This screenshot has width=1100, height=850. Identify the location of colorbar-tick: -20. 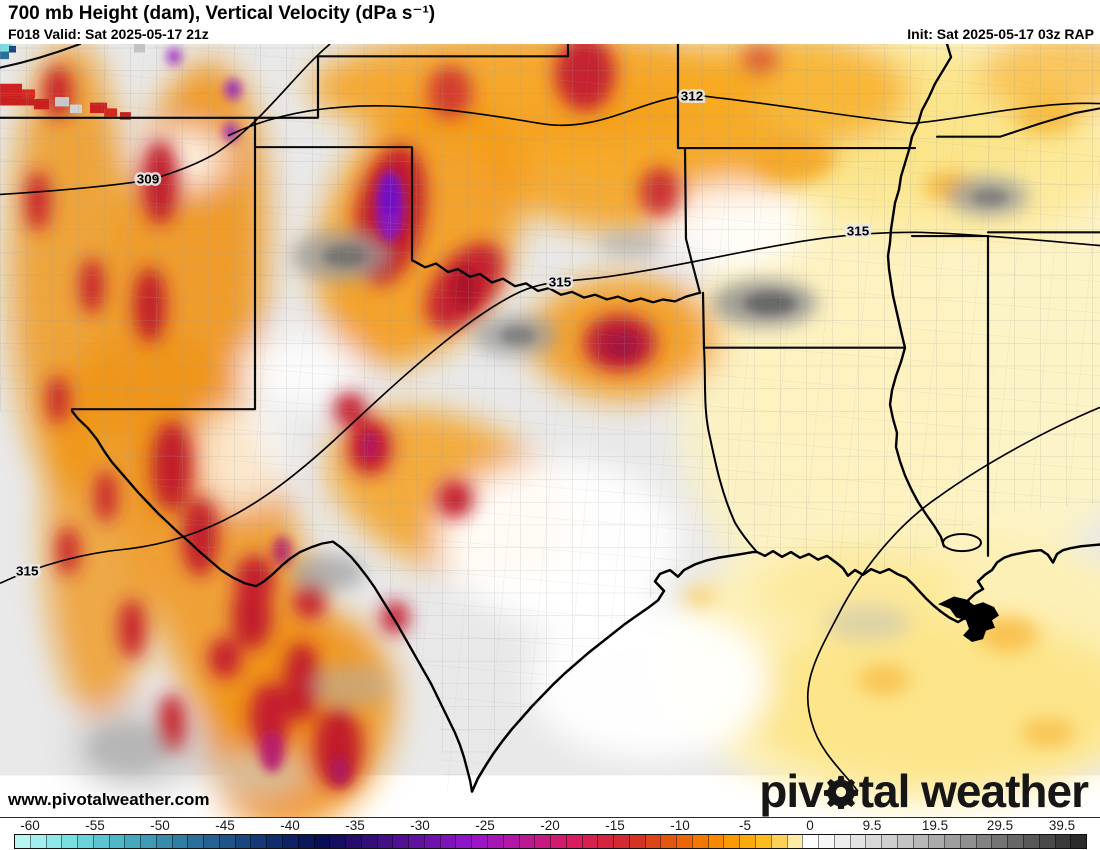
(550, 825).